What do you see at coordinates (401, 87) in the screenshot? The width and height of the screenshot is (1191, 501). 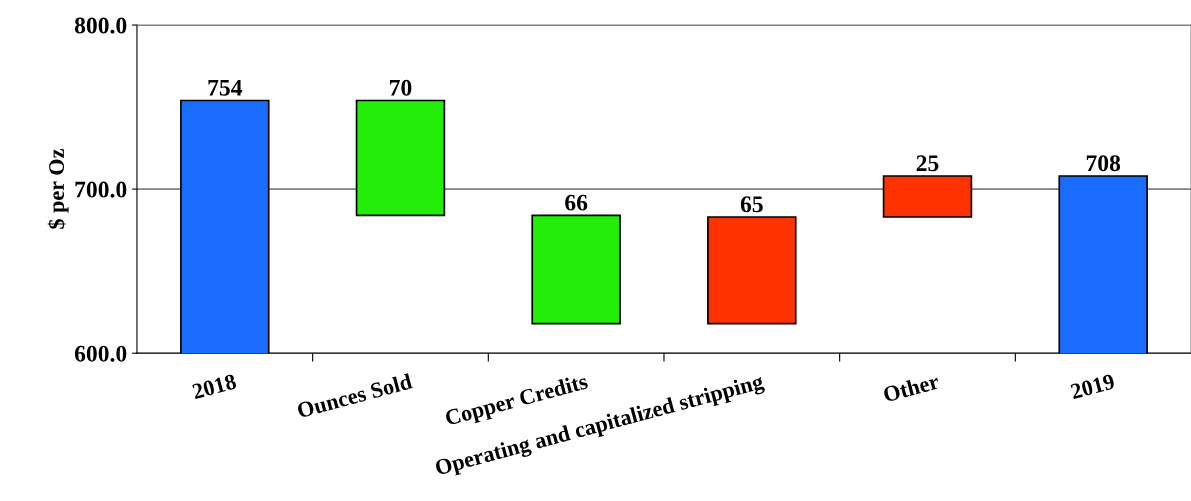 I see `data-label: 70` at bounding box center [401, 87].